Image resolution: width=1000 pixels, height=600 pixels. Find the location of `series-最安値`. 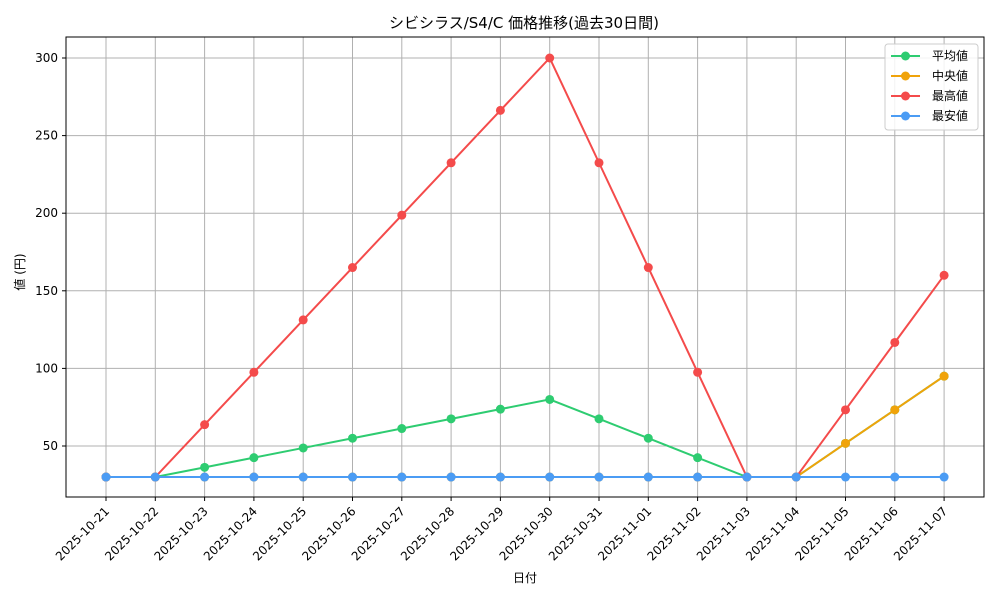

series-最安値 is located at coordinates (525, 477).